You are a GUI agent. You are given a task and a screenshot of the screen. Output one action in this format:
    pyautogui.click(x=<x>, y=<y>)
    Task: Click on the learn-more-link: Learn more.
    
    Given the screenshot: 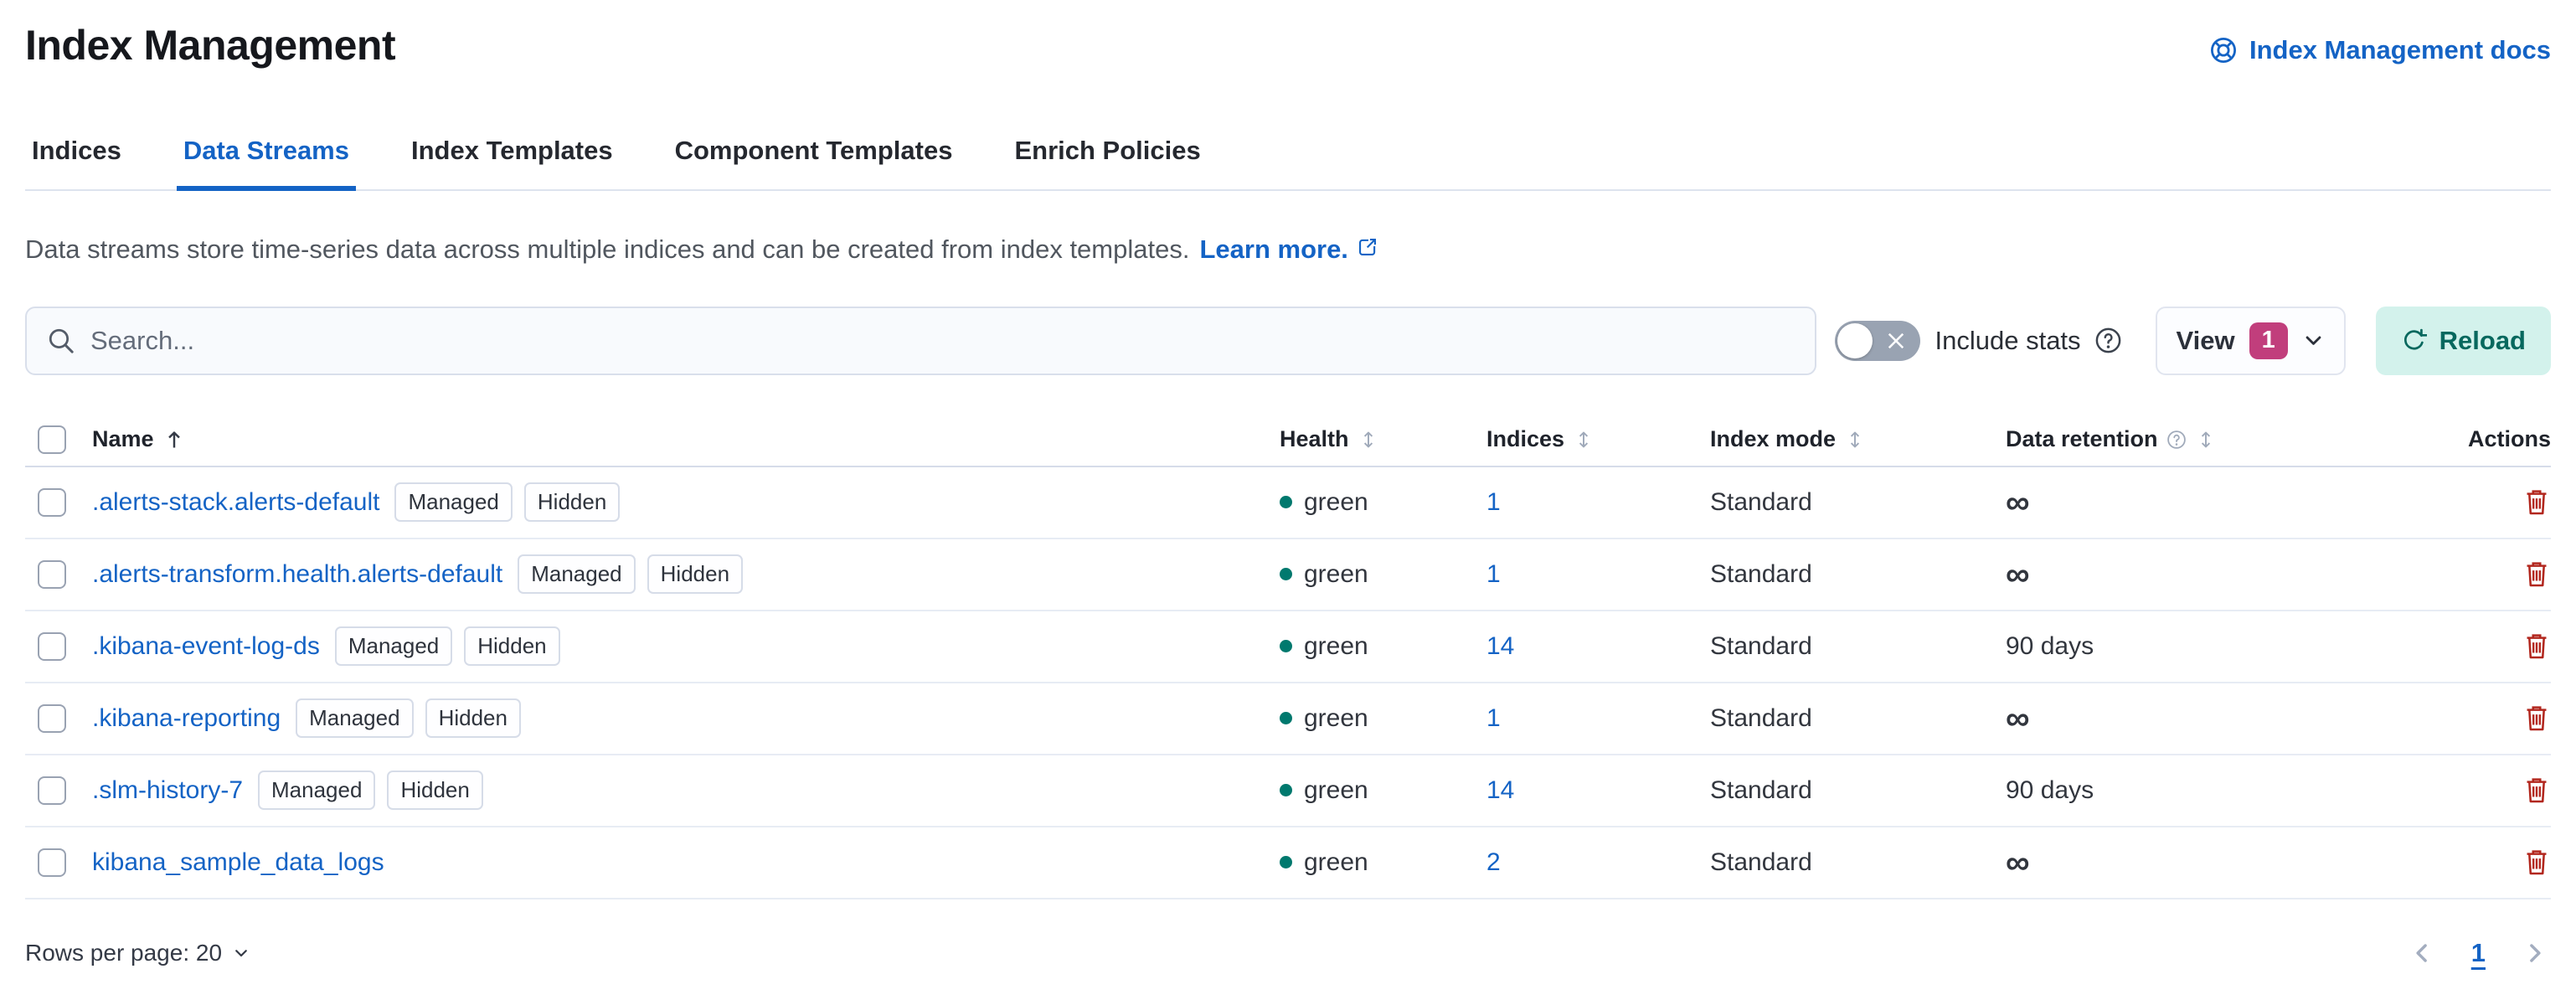 What is the action you would take?
    pyautogui.click(x=1288, y=249)
    